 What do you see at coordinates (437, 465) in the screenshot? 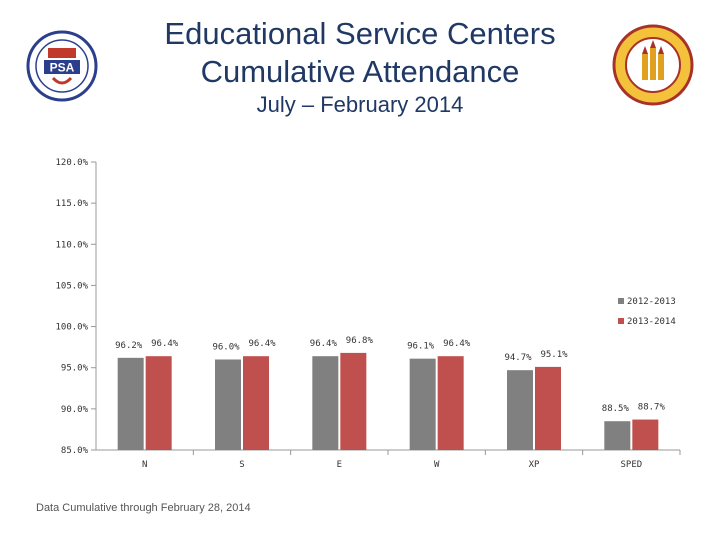
I see `x-tick-label: W` at bounding box center [437, 465].